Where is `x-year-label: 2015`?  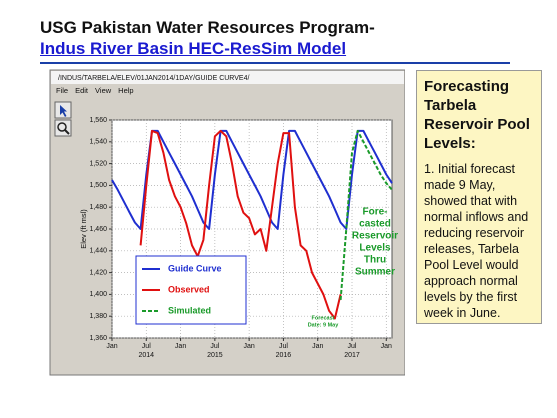 x-year-label: 2015 is located at coordinates (215, 355).